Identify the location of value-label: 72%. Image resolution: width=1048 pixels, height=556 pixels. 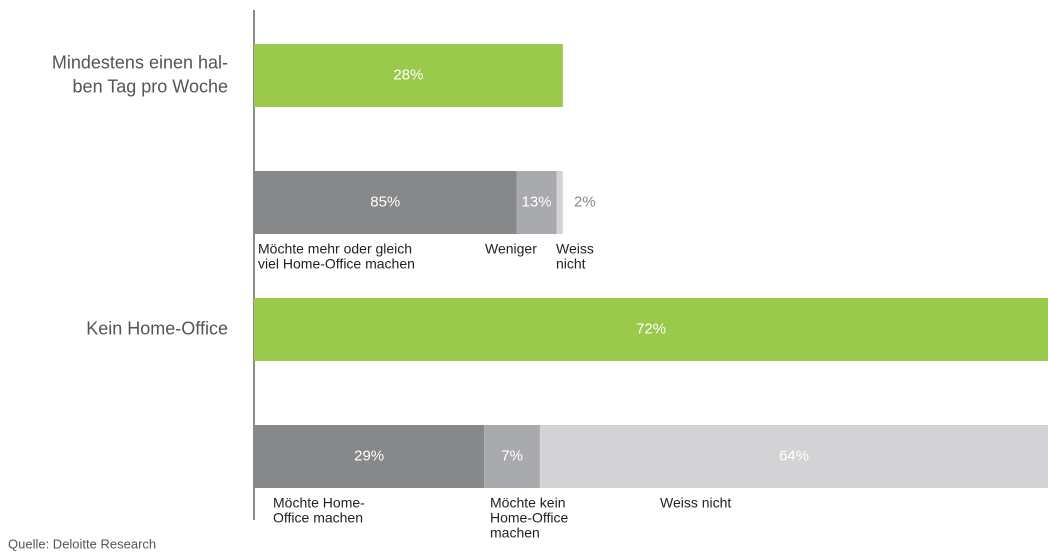
(651, 328).